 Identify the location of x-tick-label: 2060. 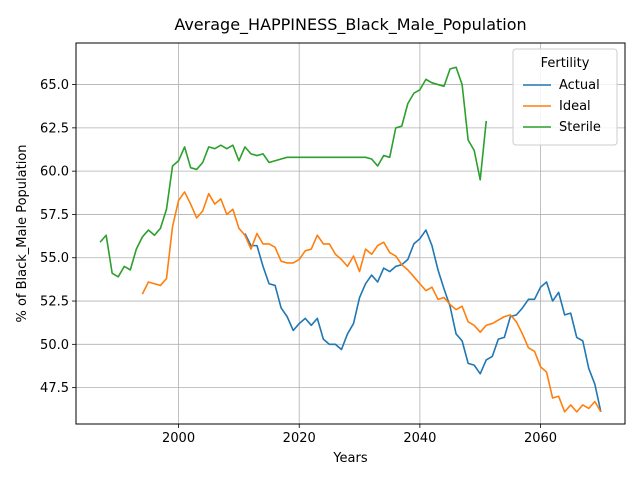
(540, 438).